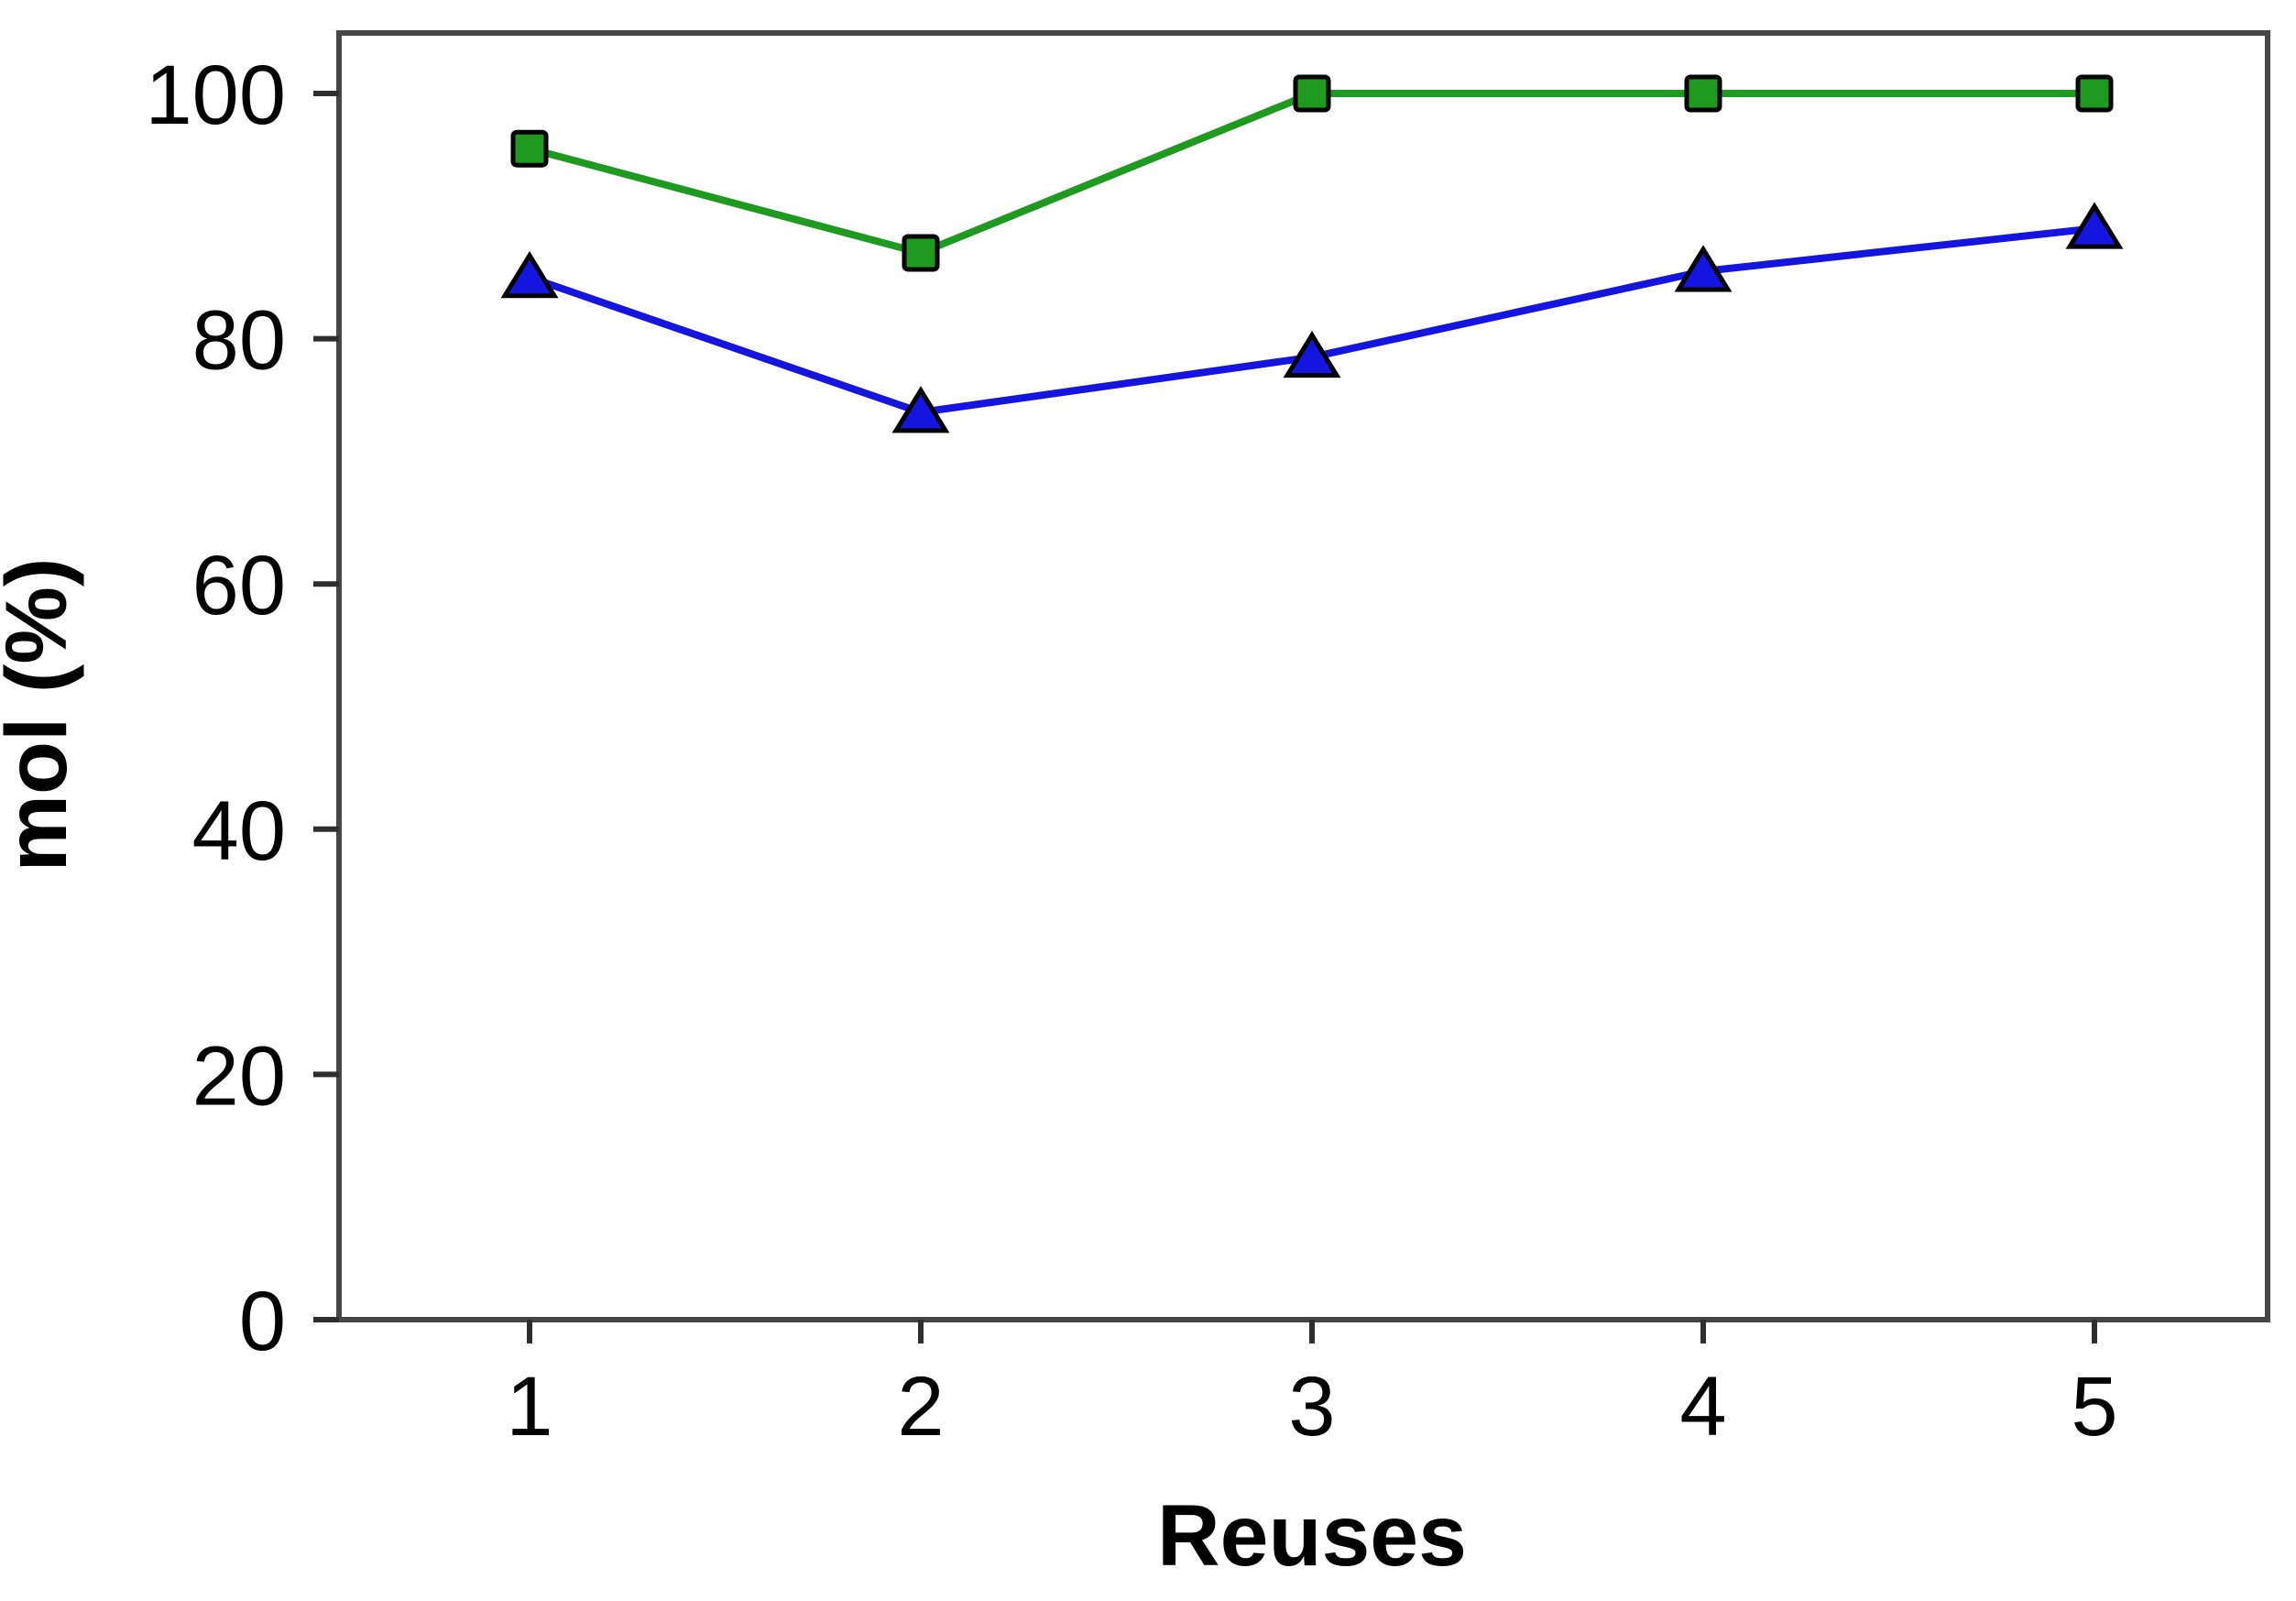 This screenshot has width=2296, height=1601. I want to click on y-tick-label: 80, so click(239, 341).